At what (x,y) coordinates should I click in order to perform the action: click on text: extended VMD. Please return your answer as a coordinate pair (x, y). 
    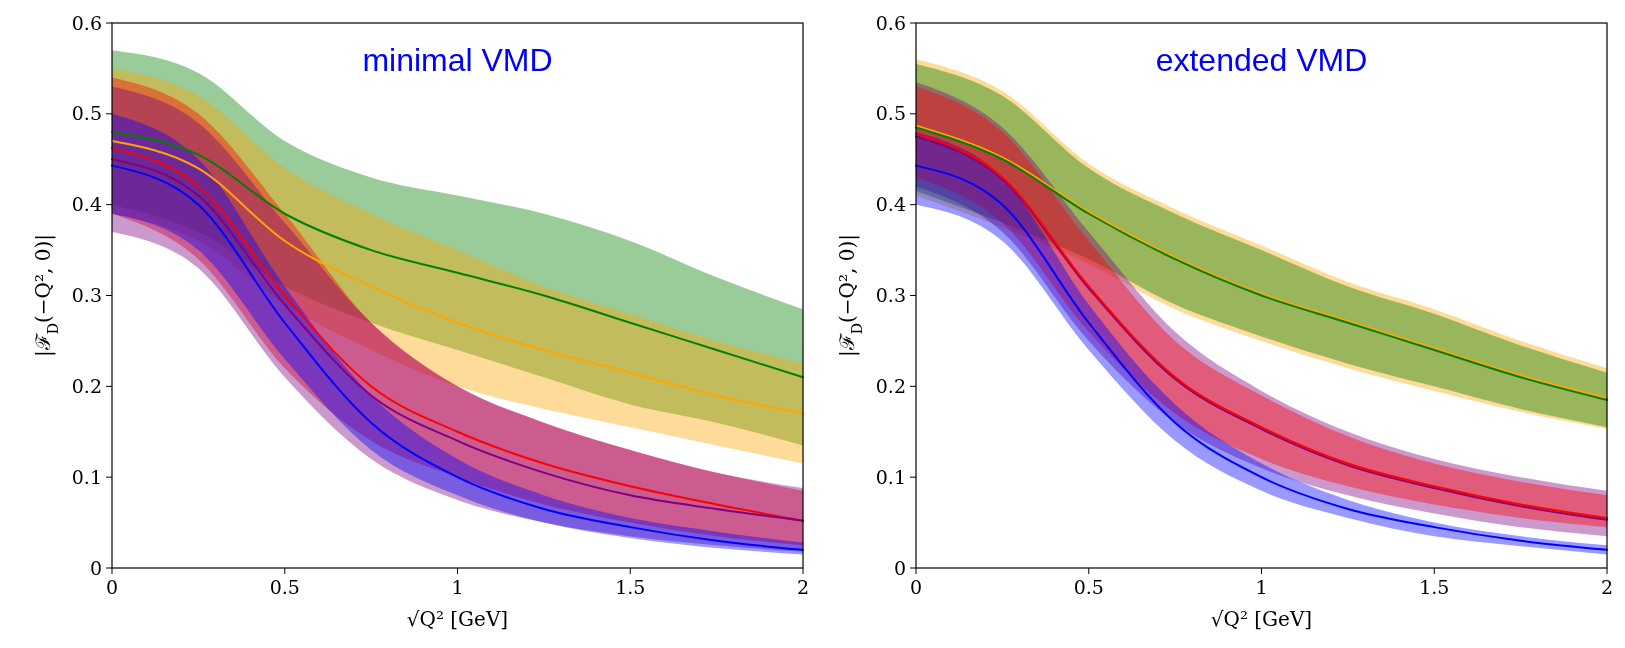
    Looking at the image, I should click on (1261, 60).